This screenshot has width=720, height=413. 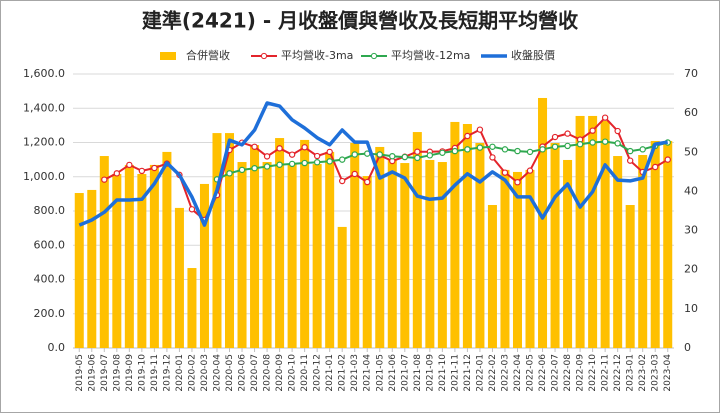 I want to click on y2-tick-label: 70, so click(x=691, y=73).